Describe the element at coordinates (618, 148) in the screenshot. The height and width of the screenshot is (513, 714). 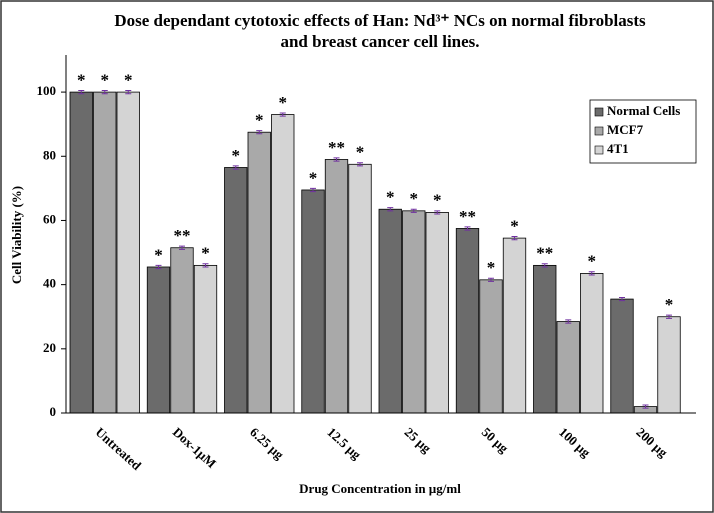
I see `legend-label: 4T1` at that location.